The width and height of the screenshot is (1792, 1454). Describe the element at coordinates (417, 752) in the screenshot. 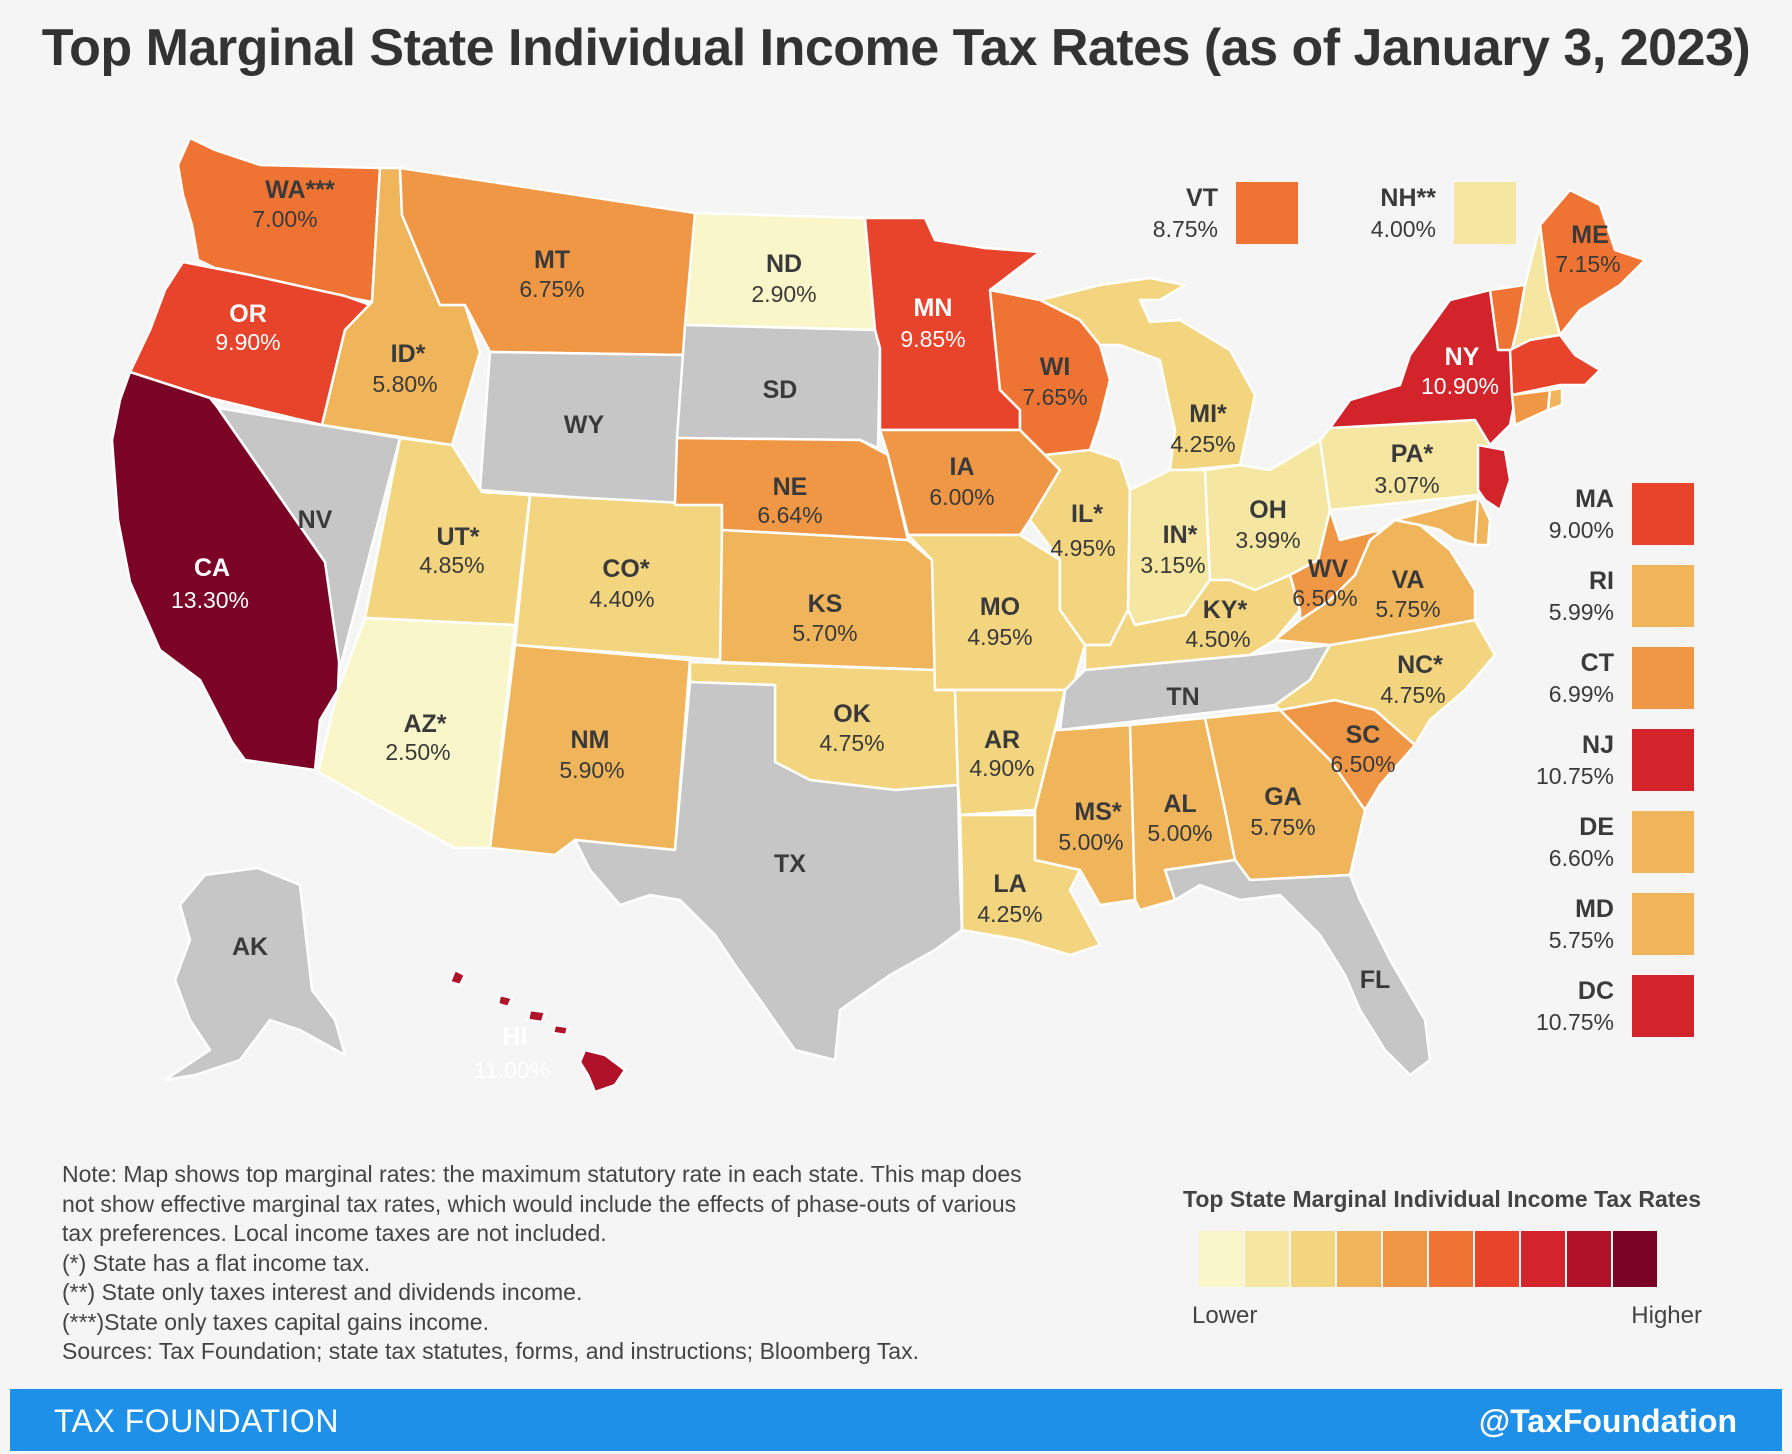

I see `rate-AZ: 2.50%` at that location.